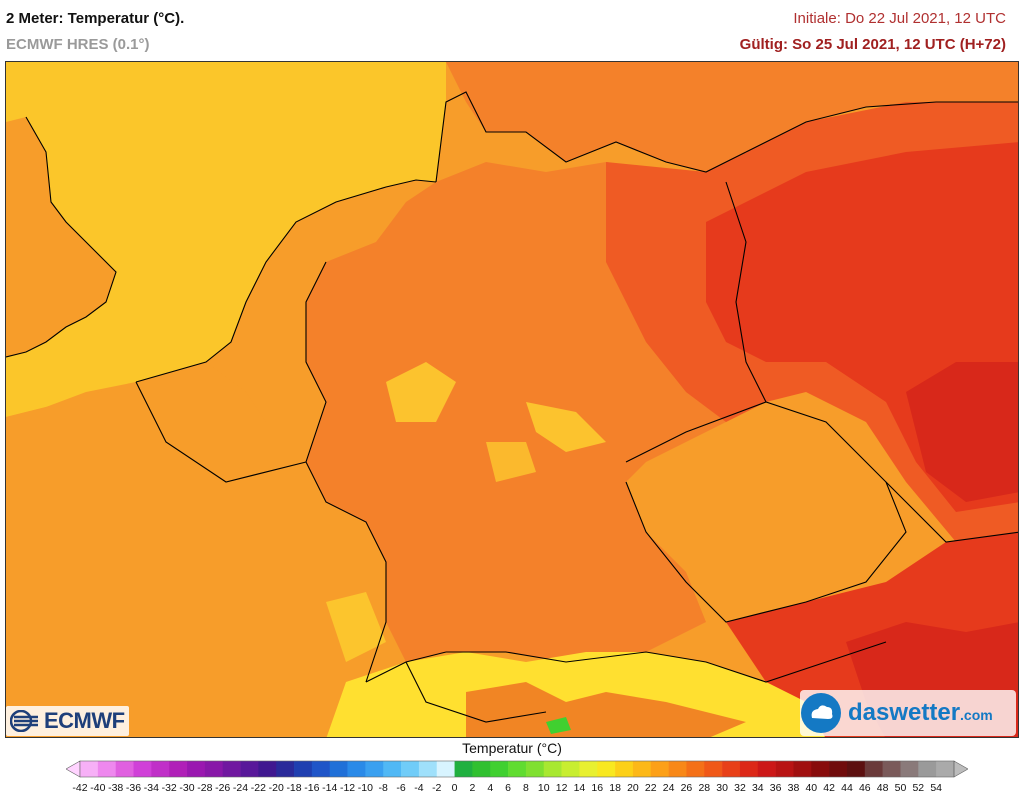 The image size is (1024, 799). What do you see at coordinates (347, 788) in the screenshot?
I see `legend-label: -12` at bounding box center [347, 788].